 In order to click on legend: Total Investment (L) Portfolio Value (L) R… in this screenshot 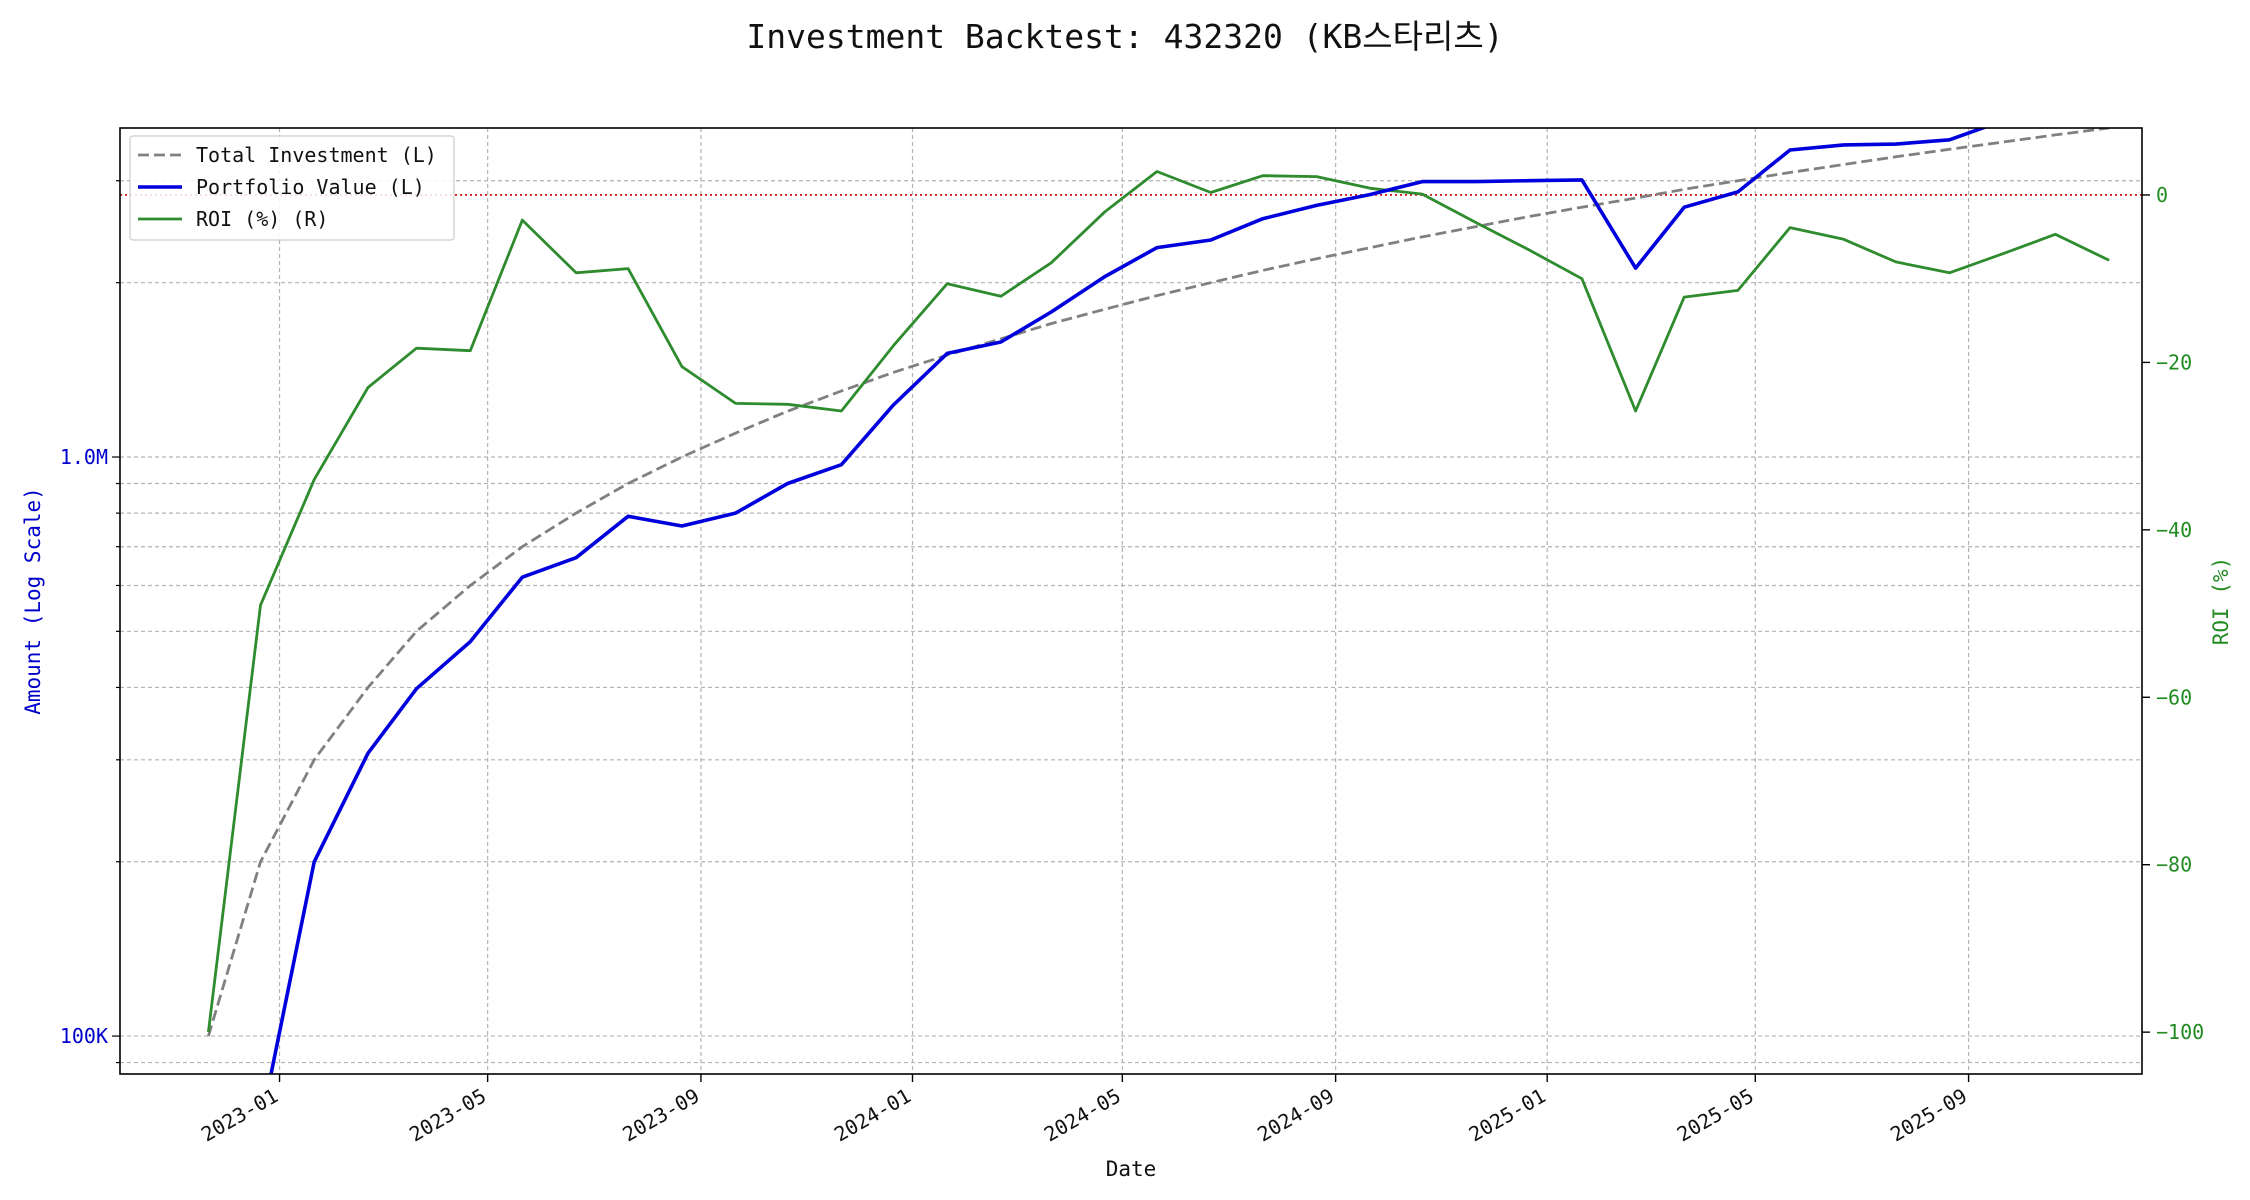, I will do `click(292, 188)`.